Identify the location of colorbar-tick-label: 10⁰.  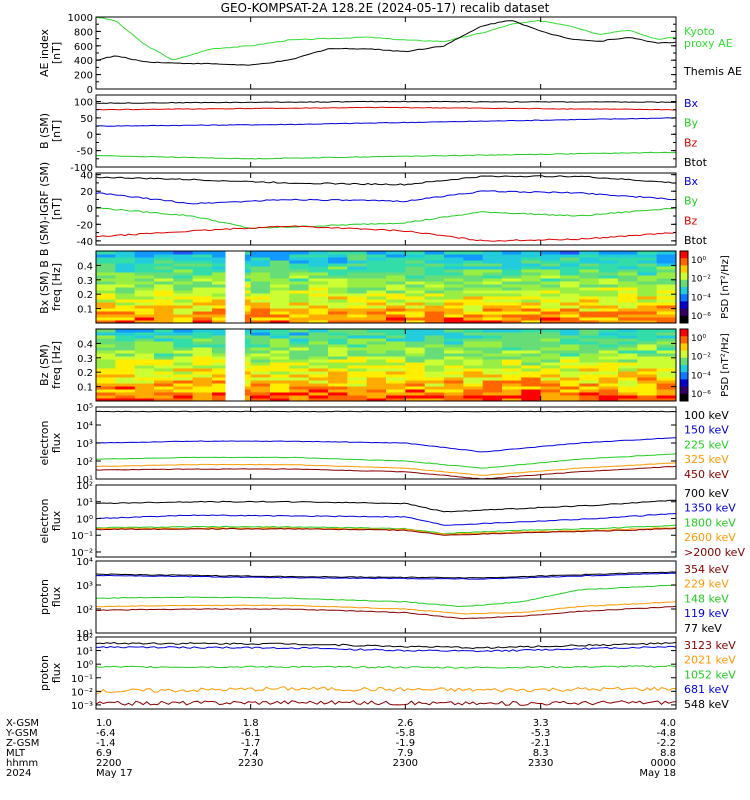
(698, 261).